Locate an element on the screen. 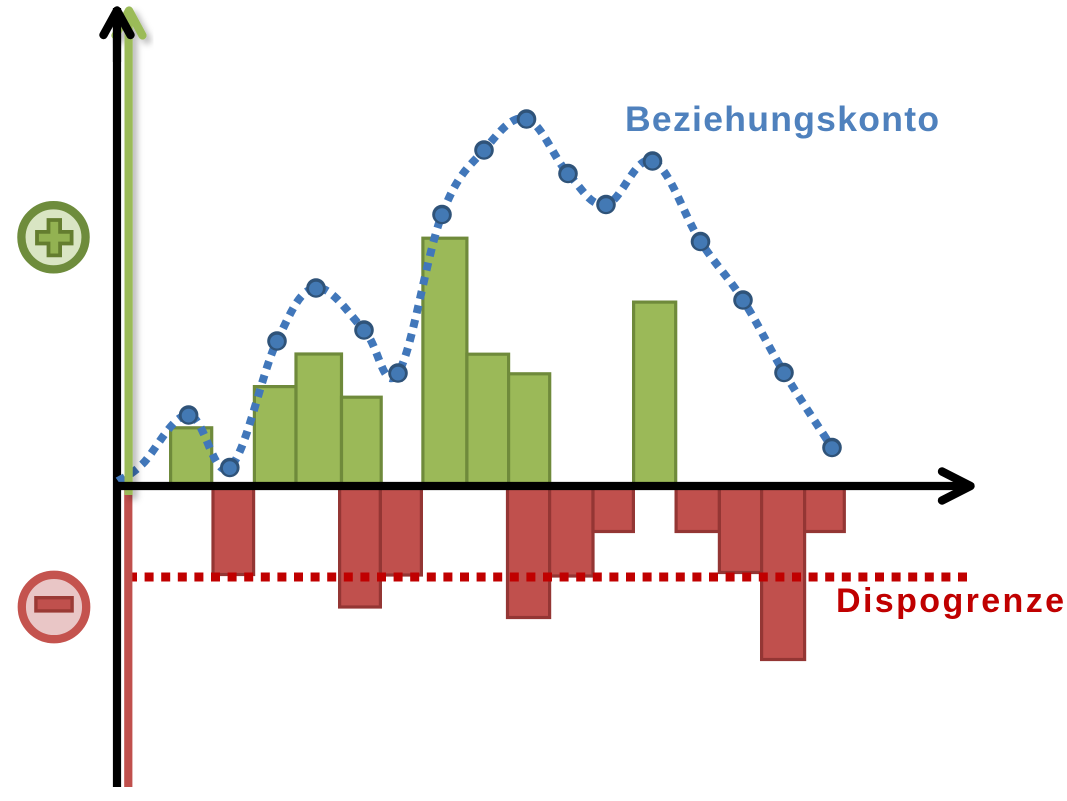  svg-text: Beziehungskonto is located at coordinates (782, 119).